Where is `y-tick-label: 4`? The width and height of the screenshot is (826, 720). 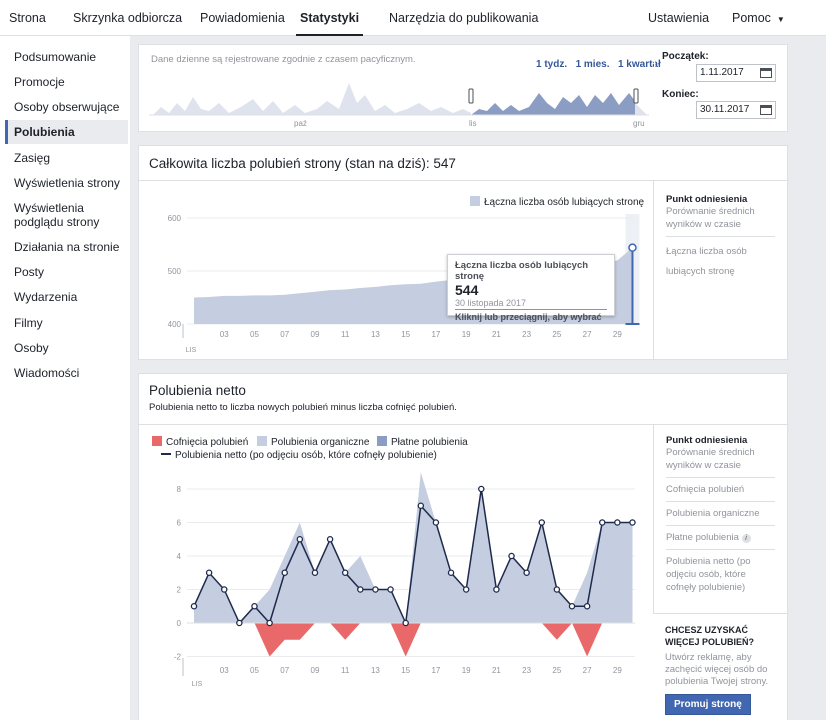 y-tick-label: 4 is located at coordinates (179, 556).